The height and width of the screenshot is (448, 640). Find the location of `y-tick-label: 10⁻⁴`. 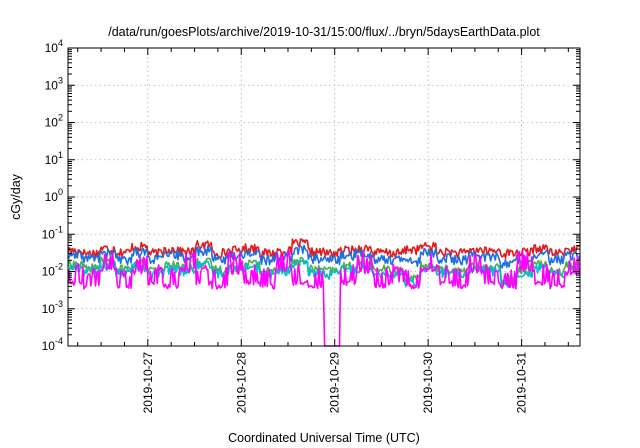

y-tick-label: 10⁻⁴ is located at coordinates (52, 344).